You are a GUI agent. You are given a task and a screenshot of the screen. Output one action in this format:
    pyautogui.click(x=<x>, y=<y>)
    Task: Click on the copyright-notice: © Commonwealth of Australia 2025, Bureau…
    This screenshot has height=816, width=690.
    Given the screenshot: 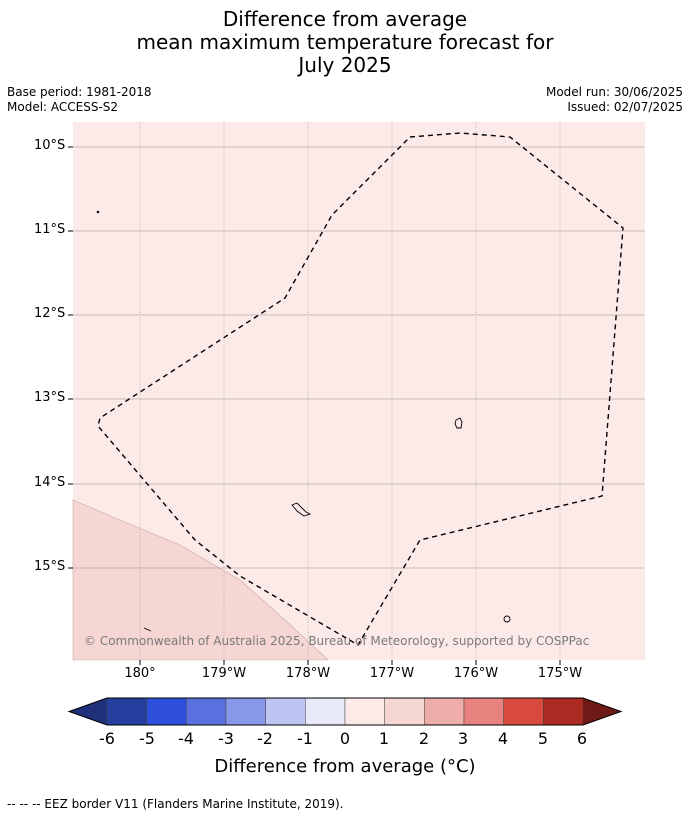 What is the action you would take?
    pyautogui.click(x=337, y=641)
    